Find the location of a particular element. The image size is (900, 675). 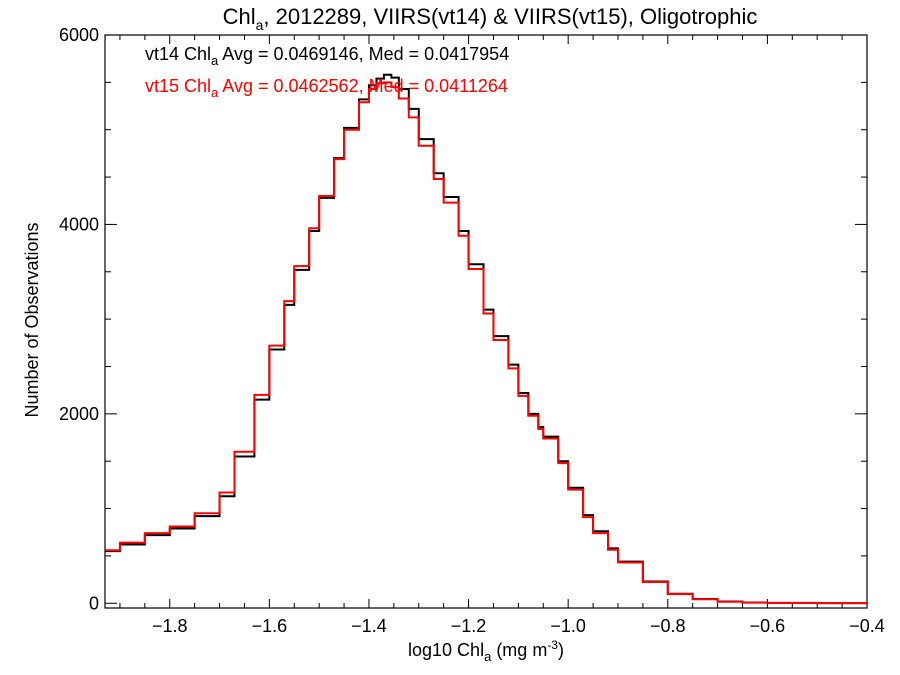

x-tick-label: −1.8 is located at coordinates (170, 626).